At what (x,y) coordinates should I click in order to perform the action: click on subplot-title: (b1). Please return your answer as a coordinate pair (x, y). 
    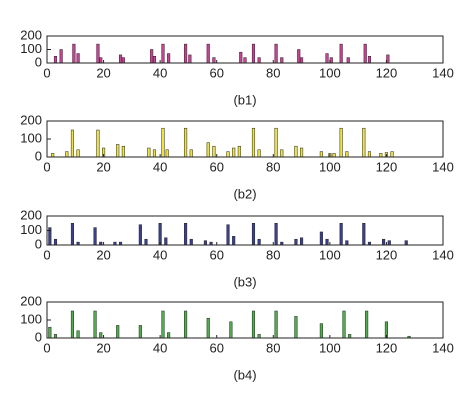
    Looking at the image, I should click on (244, 99).